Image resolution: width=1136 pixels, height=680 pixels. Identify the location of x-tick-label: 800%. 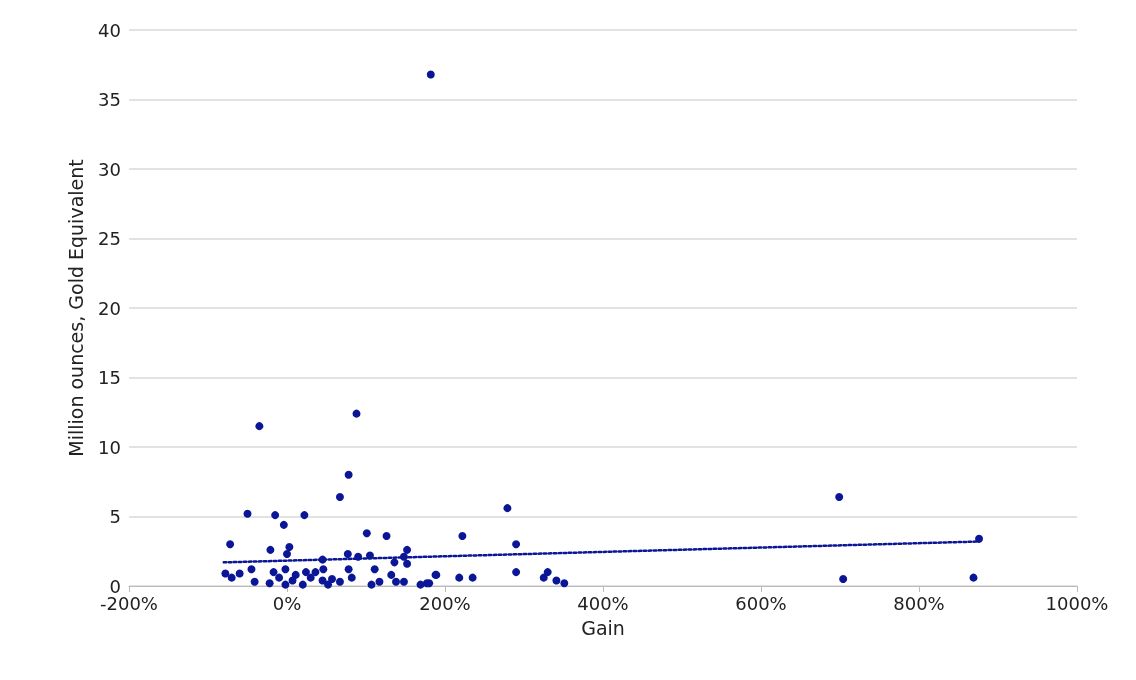
(919, 603).